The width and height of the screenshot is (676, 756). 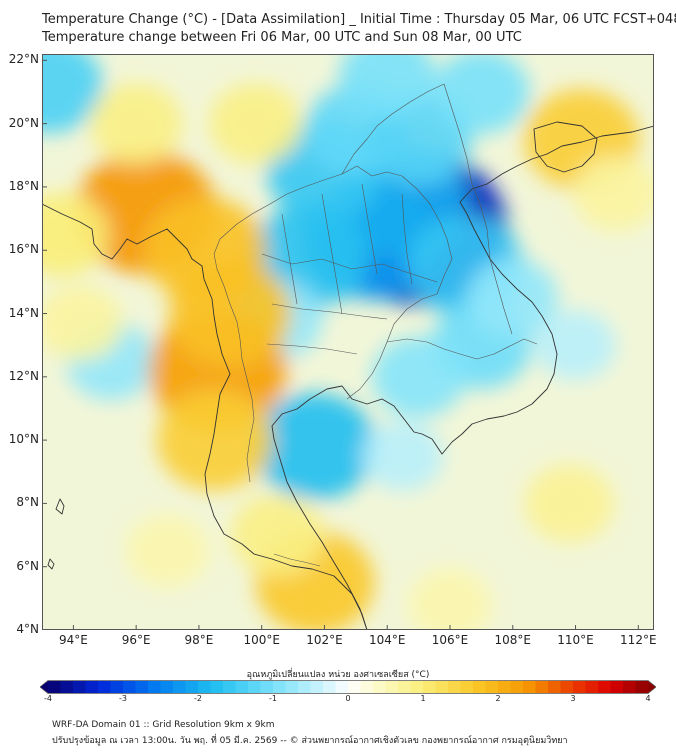 I want to click on x-tick-label: 96°E, so click(x=136, y=640).